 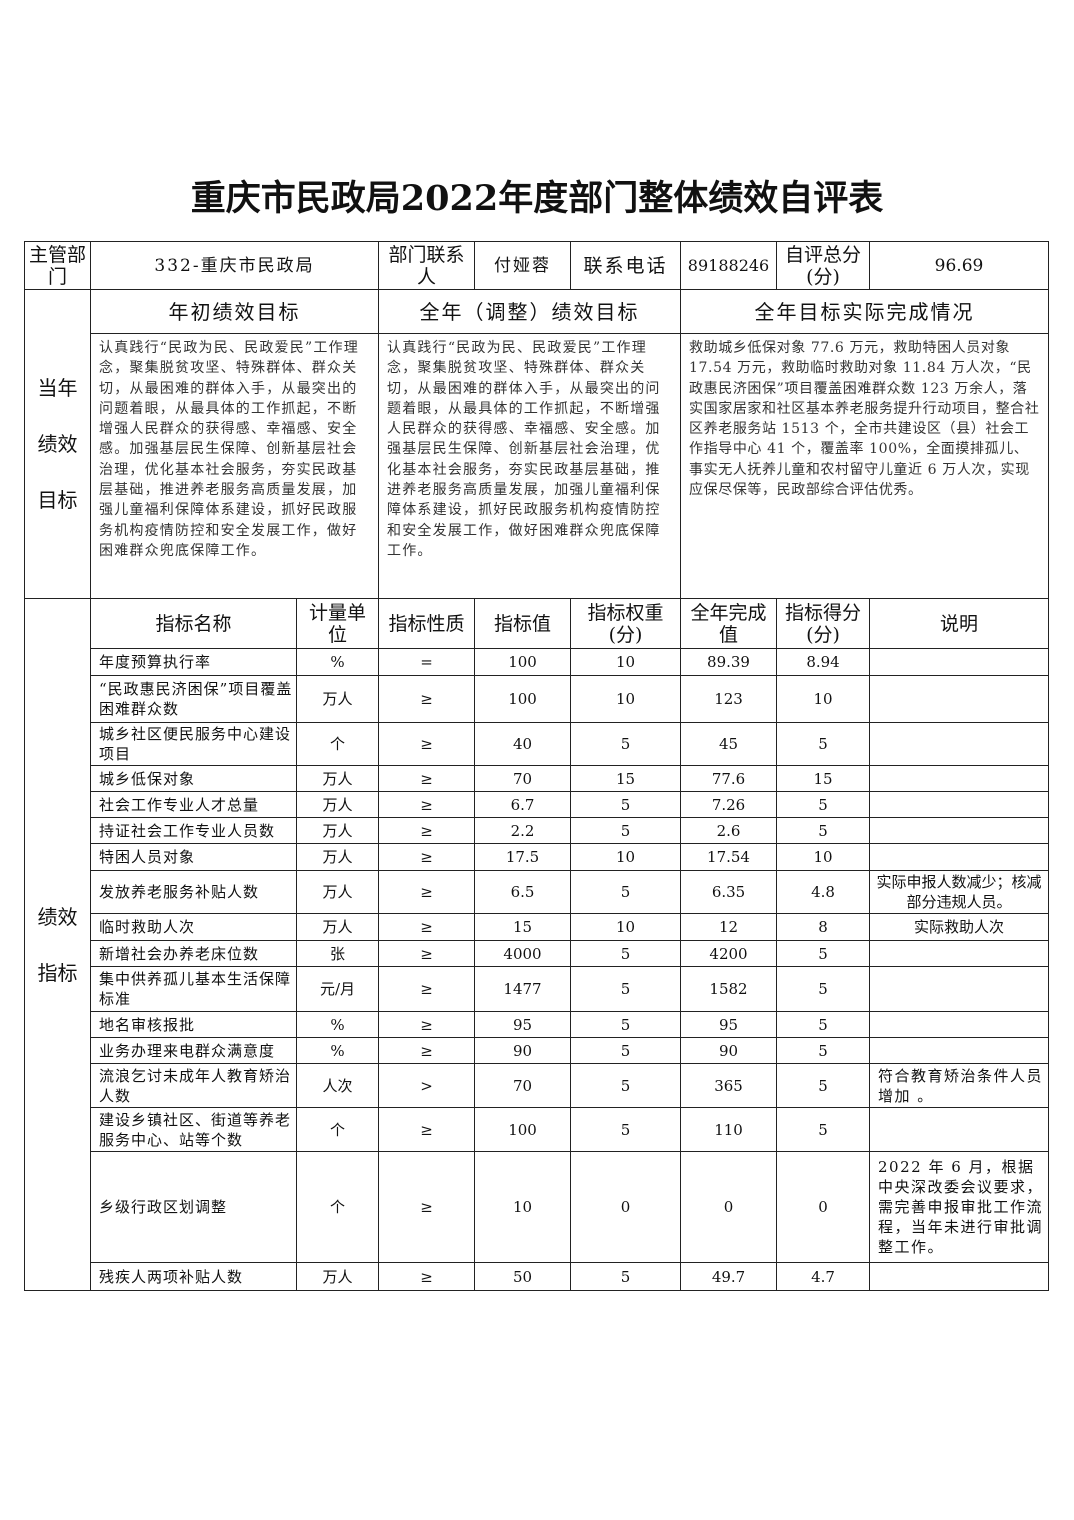 I want to click on goals-side-label: 当年 绩效 目标, so click(x=57, y=444).